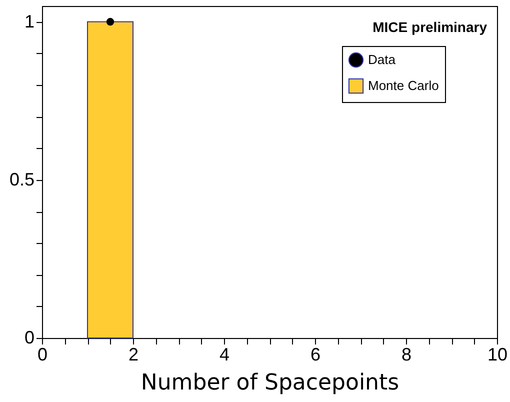 This screenshot has width=510, height=402. I want to click on x-tick-label: 0, so click(42, 354).